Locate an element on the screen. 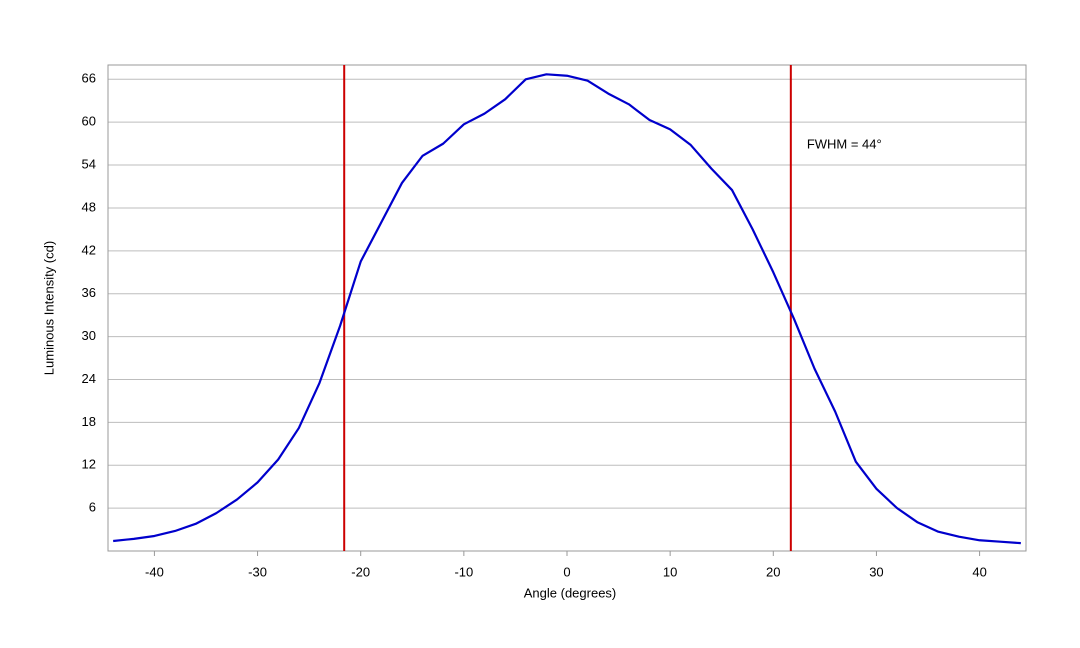  x-tick-label: -20 is located at coordinates (360, 571).